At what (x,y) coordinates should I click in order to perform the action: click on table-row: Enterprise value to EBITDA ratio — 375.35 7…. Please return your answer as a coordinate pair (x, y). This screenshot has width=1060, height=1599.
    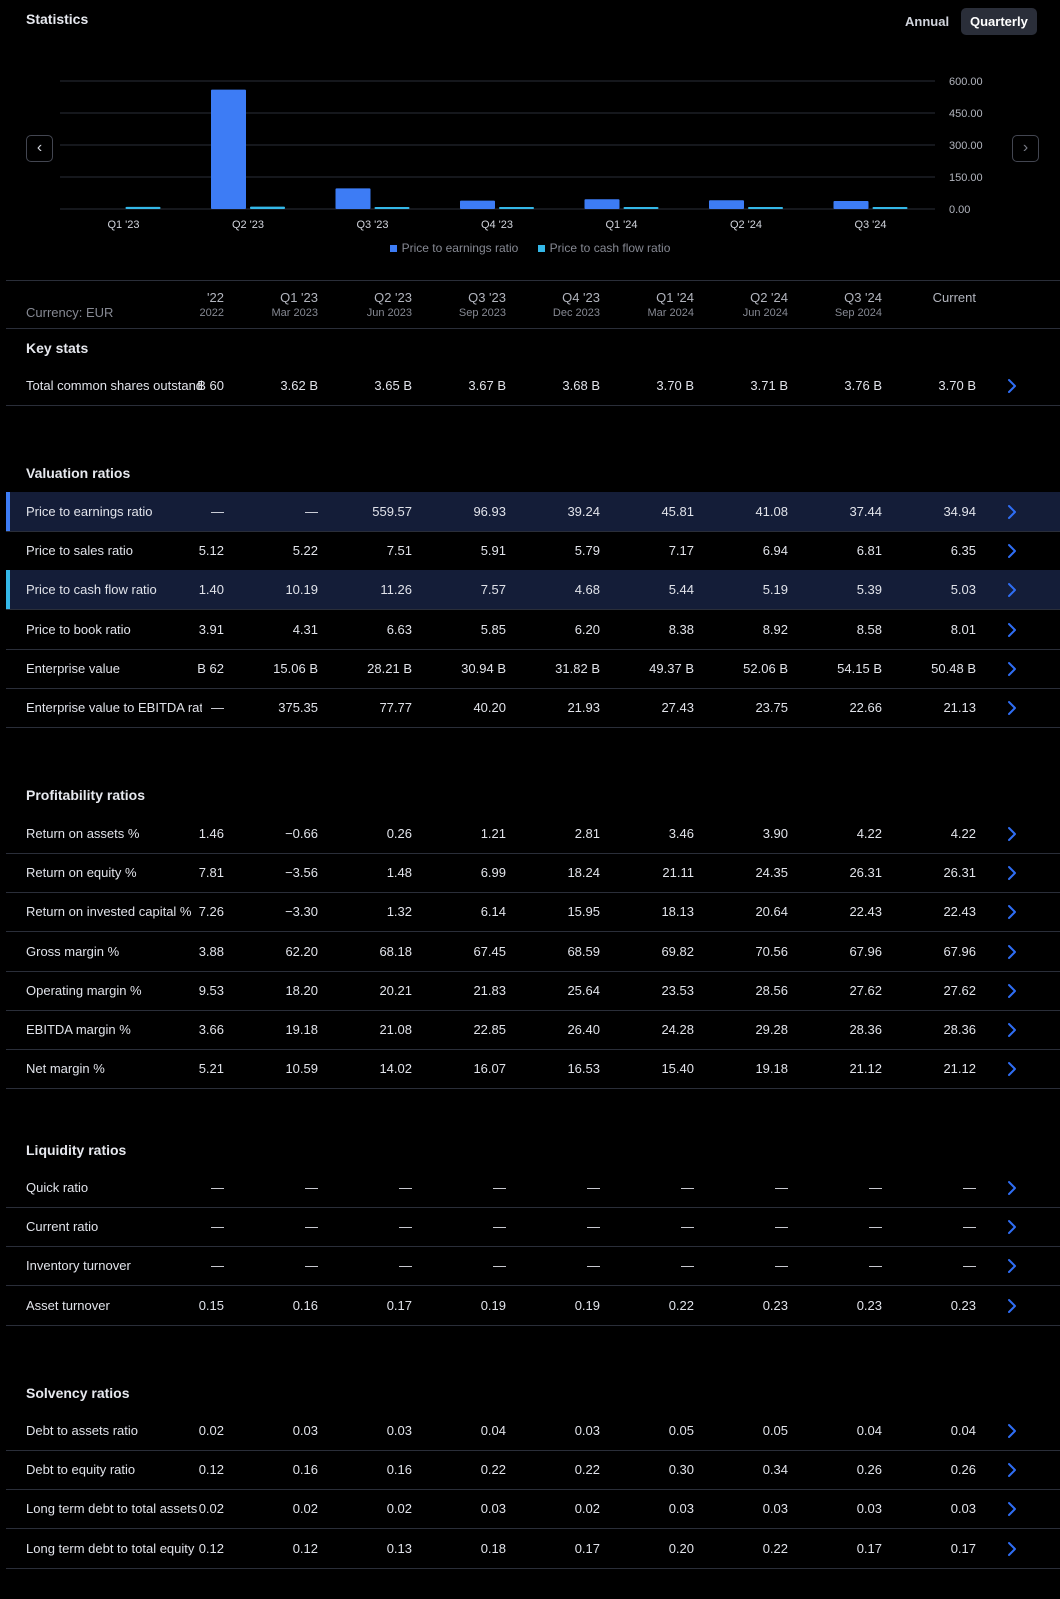
    Looking at the image, I should click on (533, 708).